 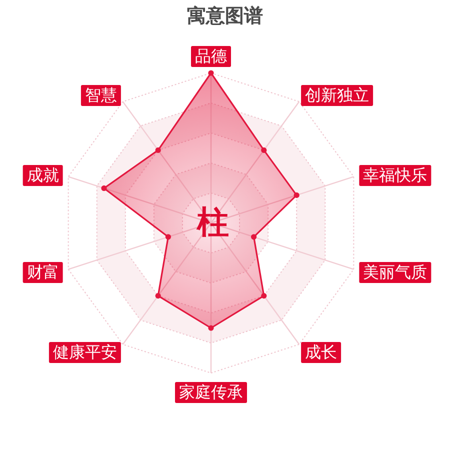 I want to click on spoke-label: 财富, so click(x=42, y=272).